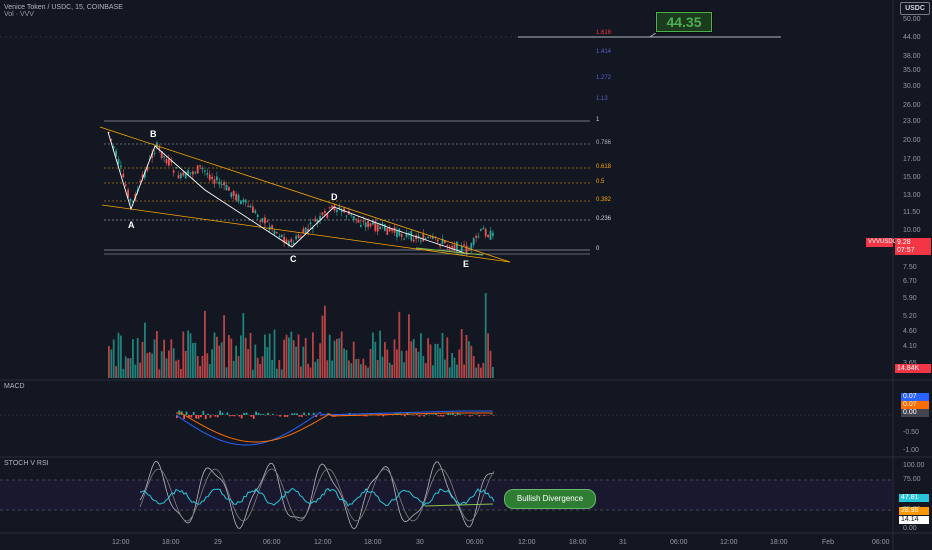 This screenshot has width=932, height=550. Describe the element at coordinates (550, 499) in the screenshot. I see `bullish-divergence-label: Bullish Divergence` at that location.